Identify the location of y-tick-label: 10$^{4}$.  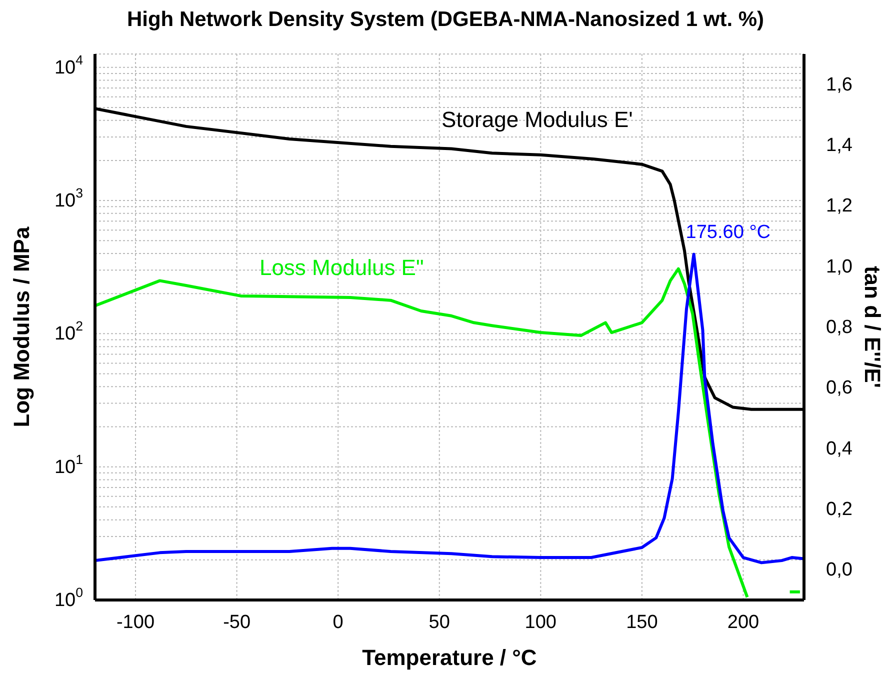
(68, 65).